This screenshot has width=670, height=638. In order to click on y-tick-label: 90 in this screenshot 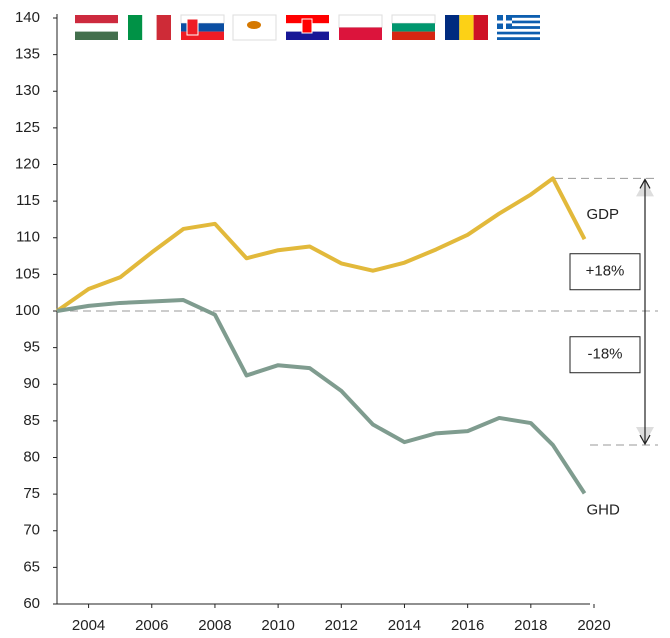, I will do `click(31, 383)`.